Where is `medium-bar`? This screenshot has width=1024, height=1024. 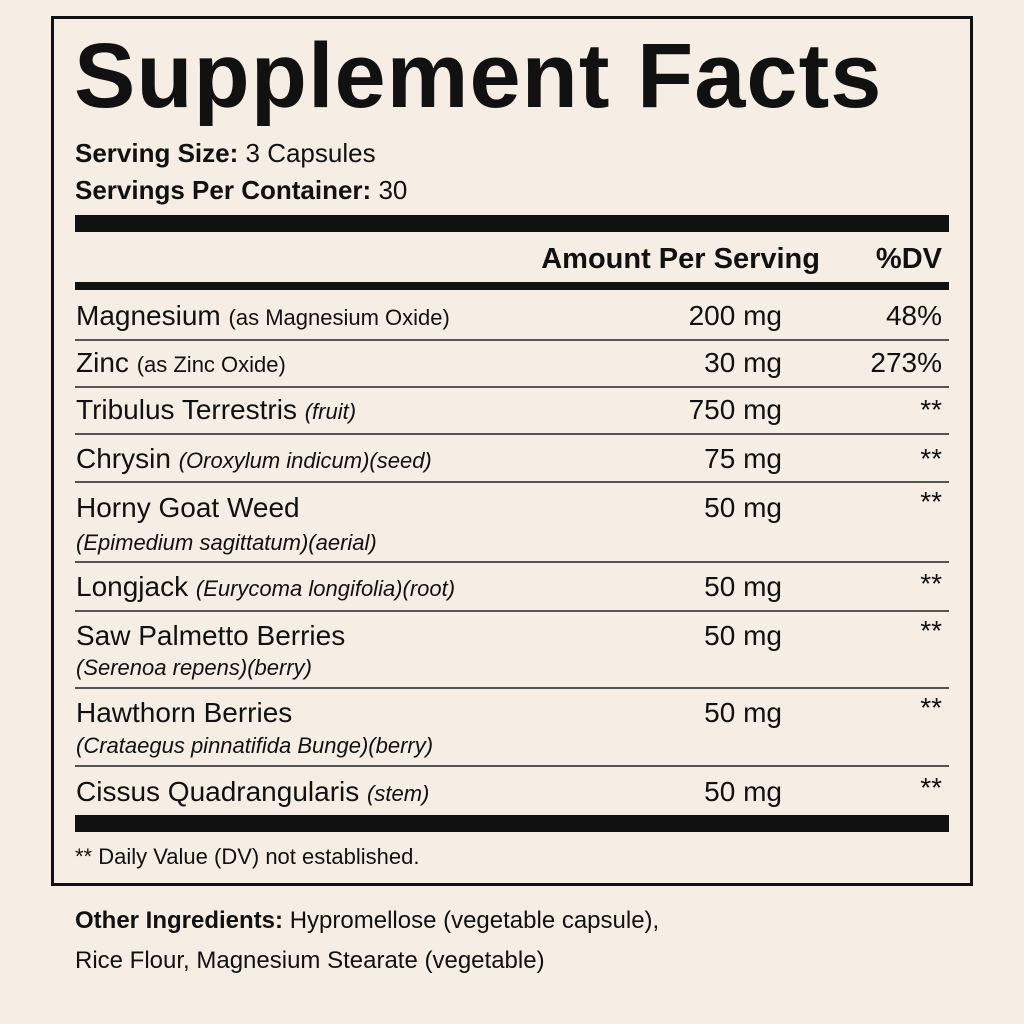 medium-bar is located at coordinates (512, 286).